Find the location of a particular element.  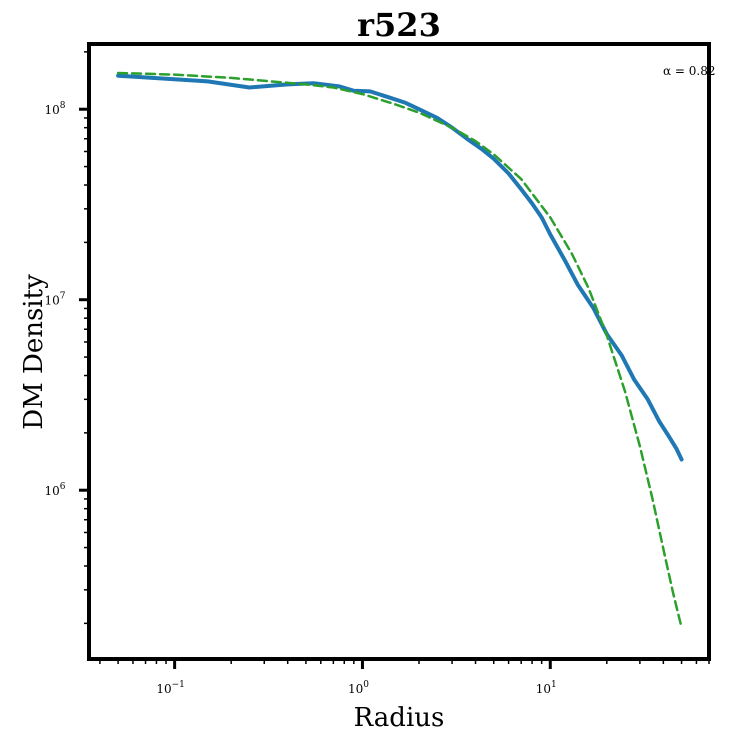

chart-title: r523 is located at coordinates (399, 25).